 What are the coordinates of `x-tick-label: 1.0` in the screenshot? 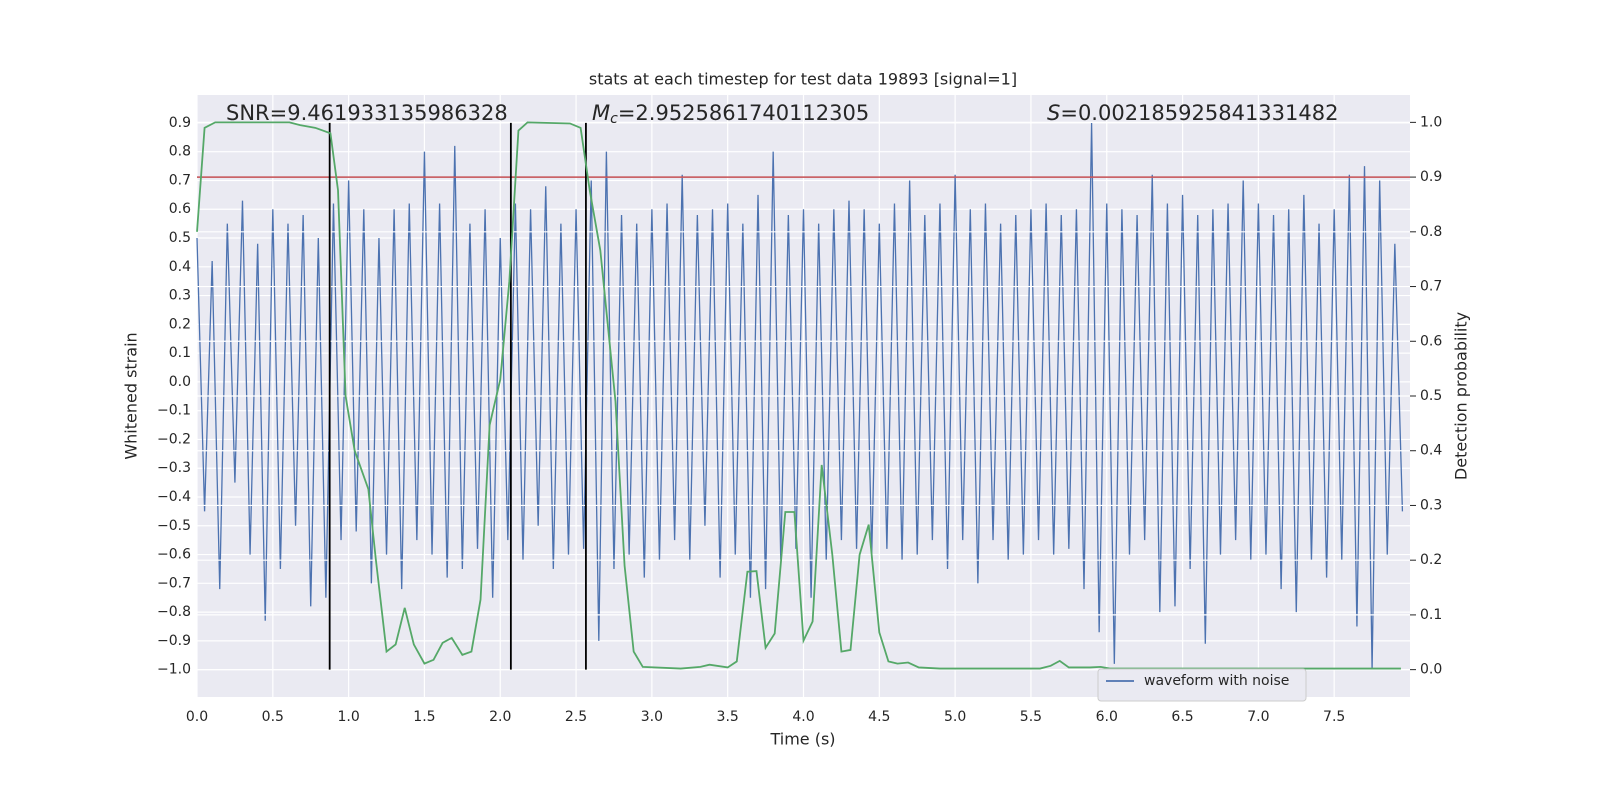 It's located at (348, 717).